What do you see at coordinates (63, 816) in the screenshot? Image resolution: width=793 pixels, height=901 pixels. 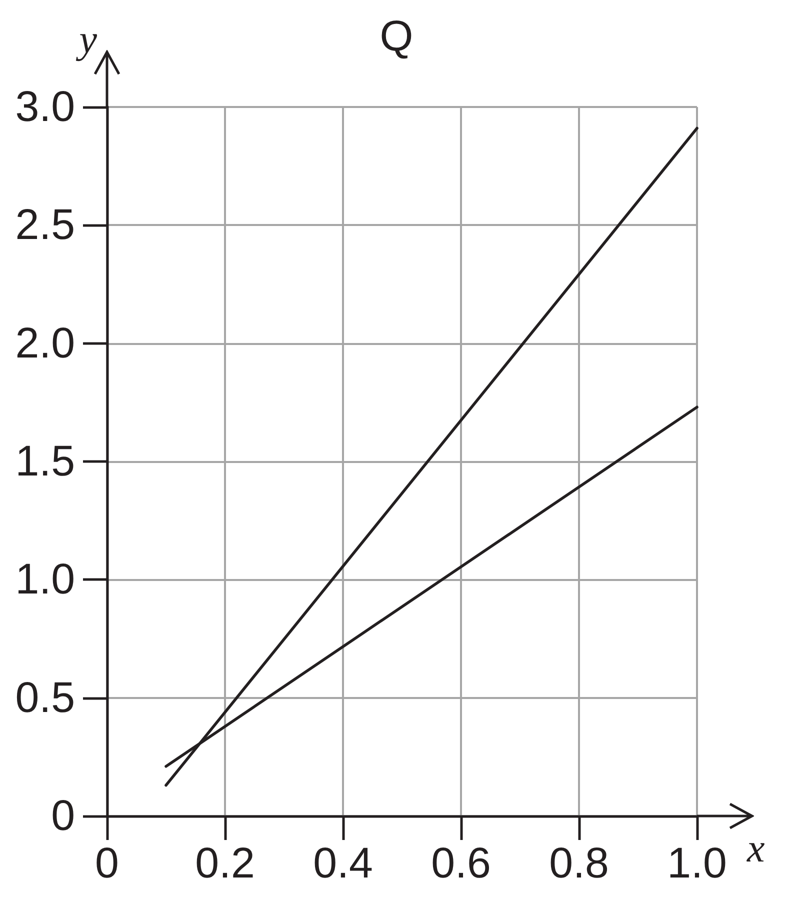 I see `y-tick-label: 0` at bounding box center [63, 816].